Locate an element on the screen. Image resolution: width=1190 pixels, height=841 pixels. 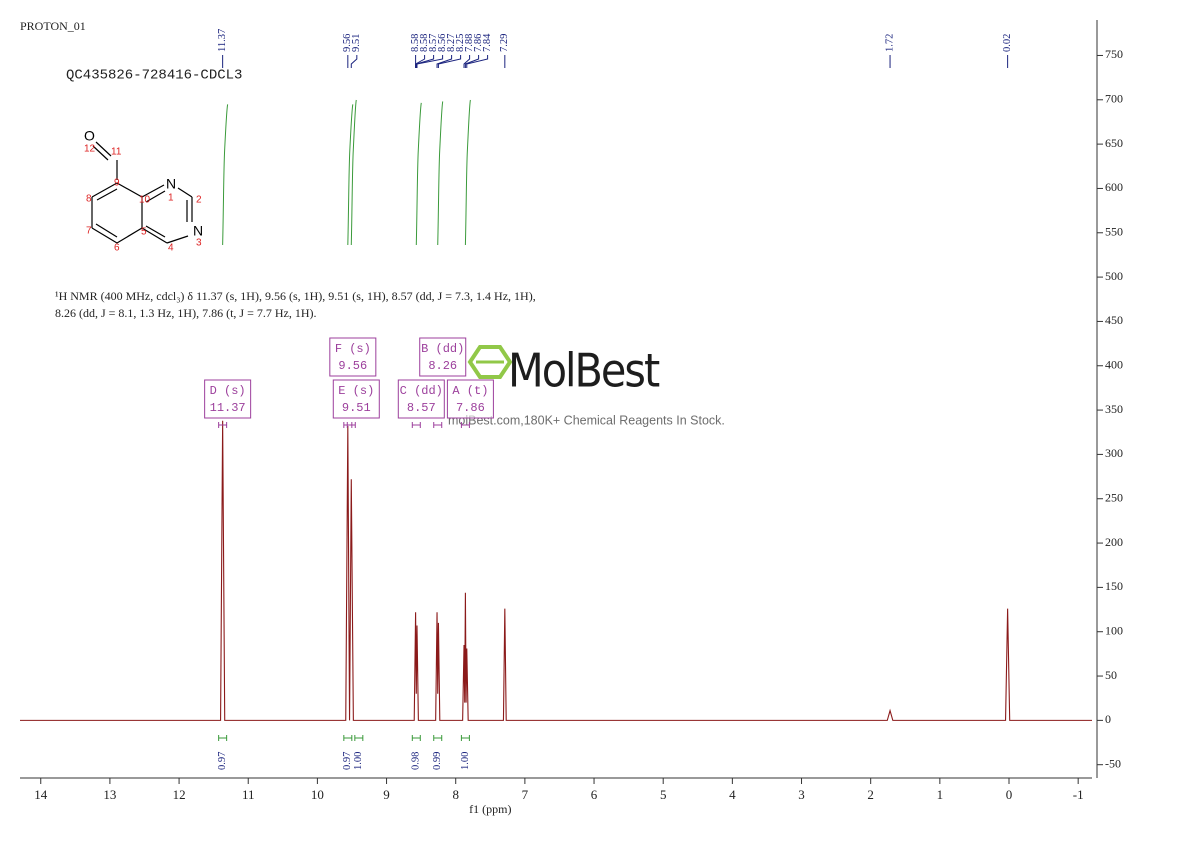
structure: O 12 11 9 10 N 1 2 N 3 4 5 6 7 8 is located at coordinates (143, 191).